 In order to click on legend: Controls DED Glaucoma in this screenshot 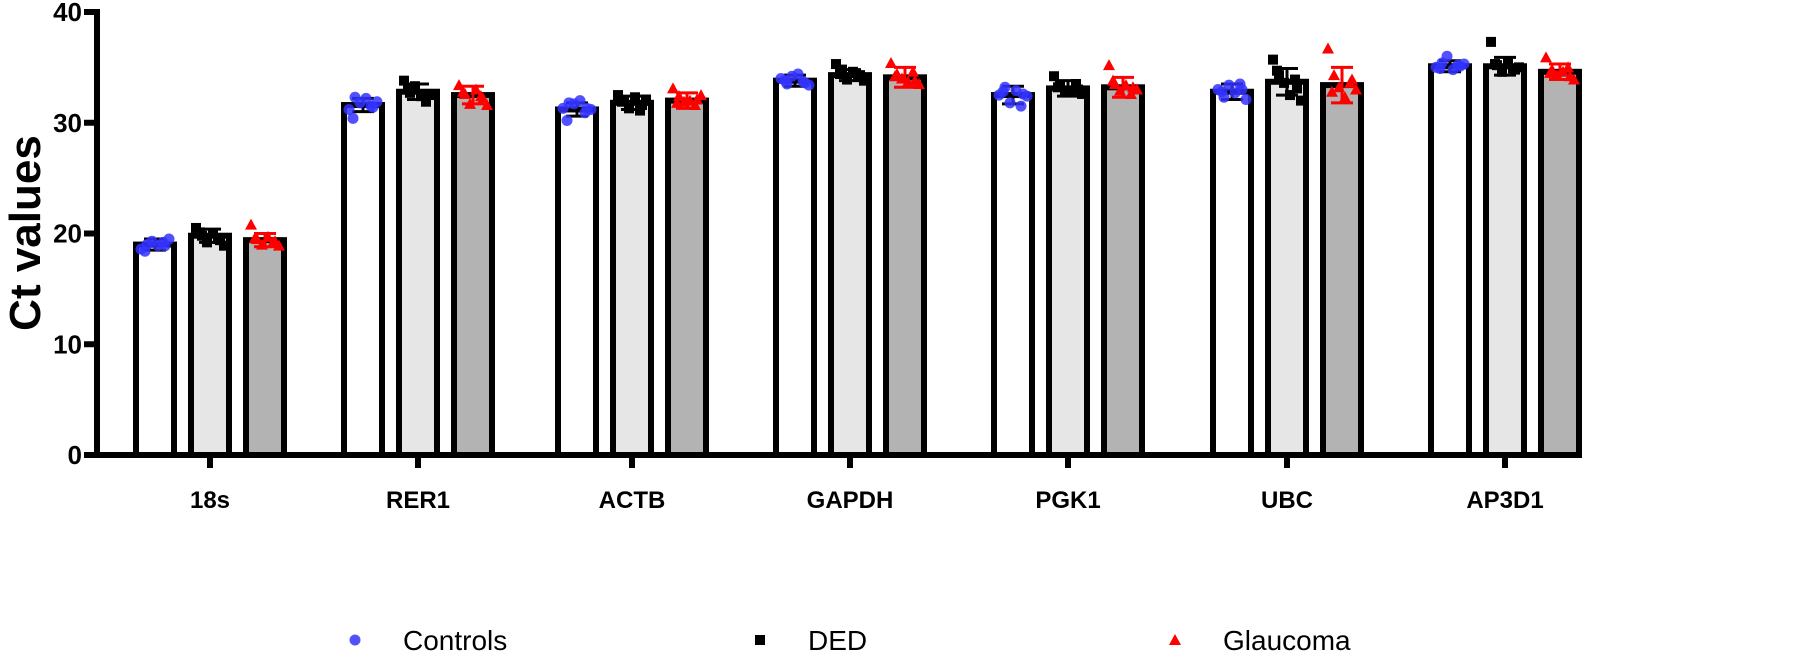, I will do `click(850, 640)`.